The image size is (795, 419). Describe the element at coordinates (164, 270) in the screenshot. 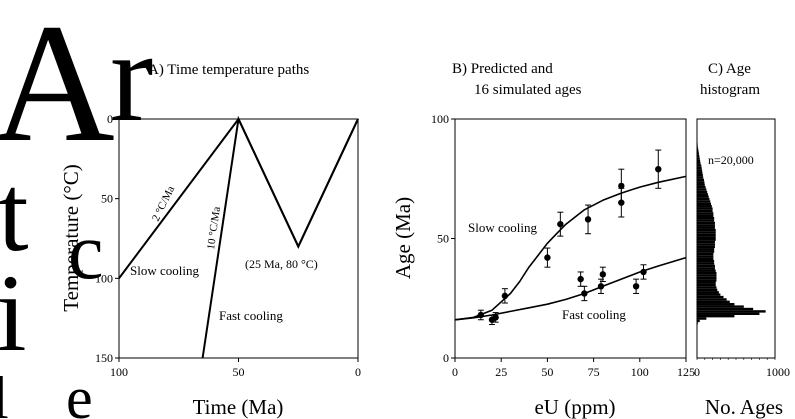

I see `panel-a-slow-cooling-label: Slow cooling` at that location.